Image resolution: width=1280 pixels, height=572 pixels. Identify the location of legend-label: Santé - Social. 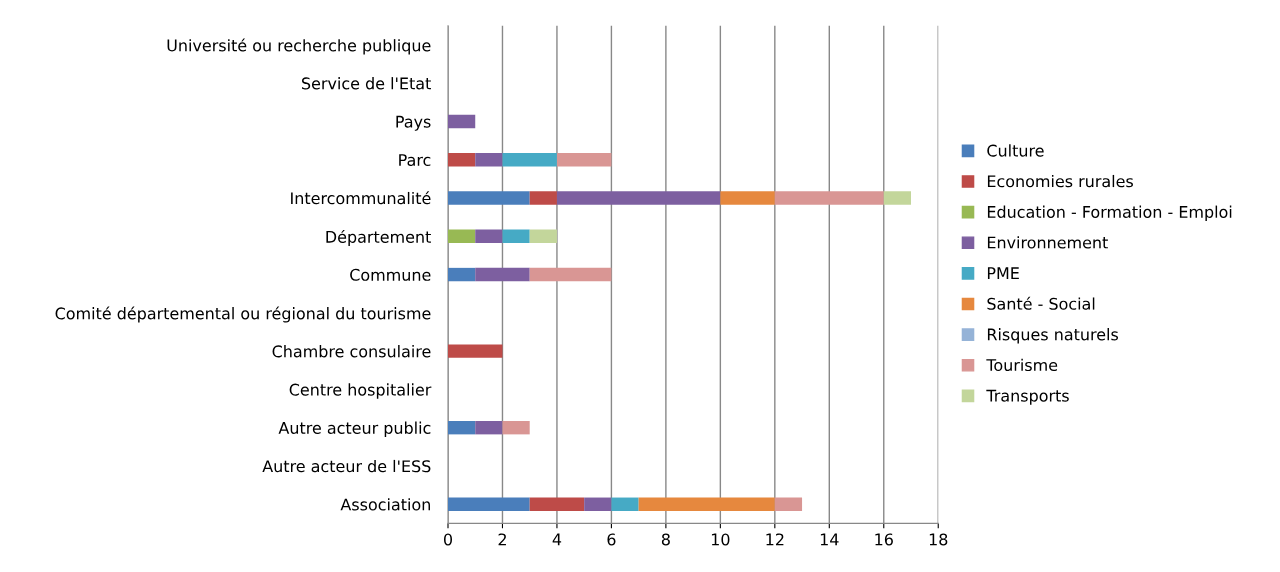
(1041, 303).